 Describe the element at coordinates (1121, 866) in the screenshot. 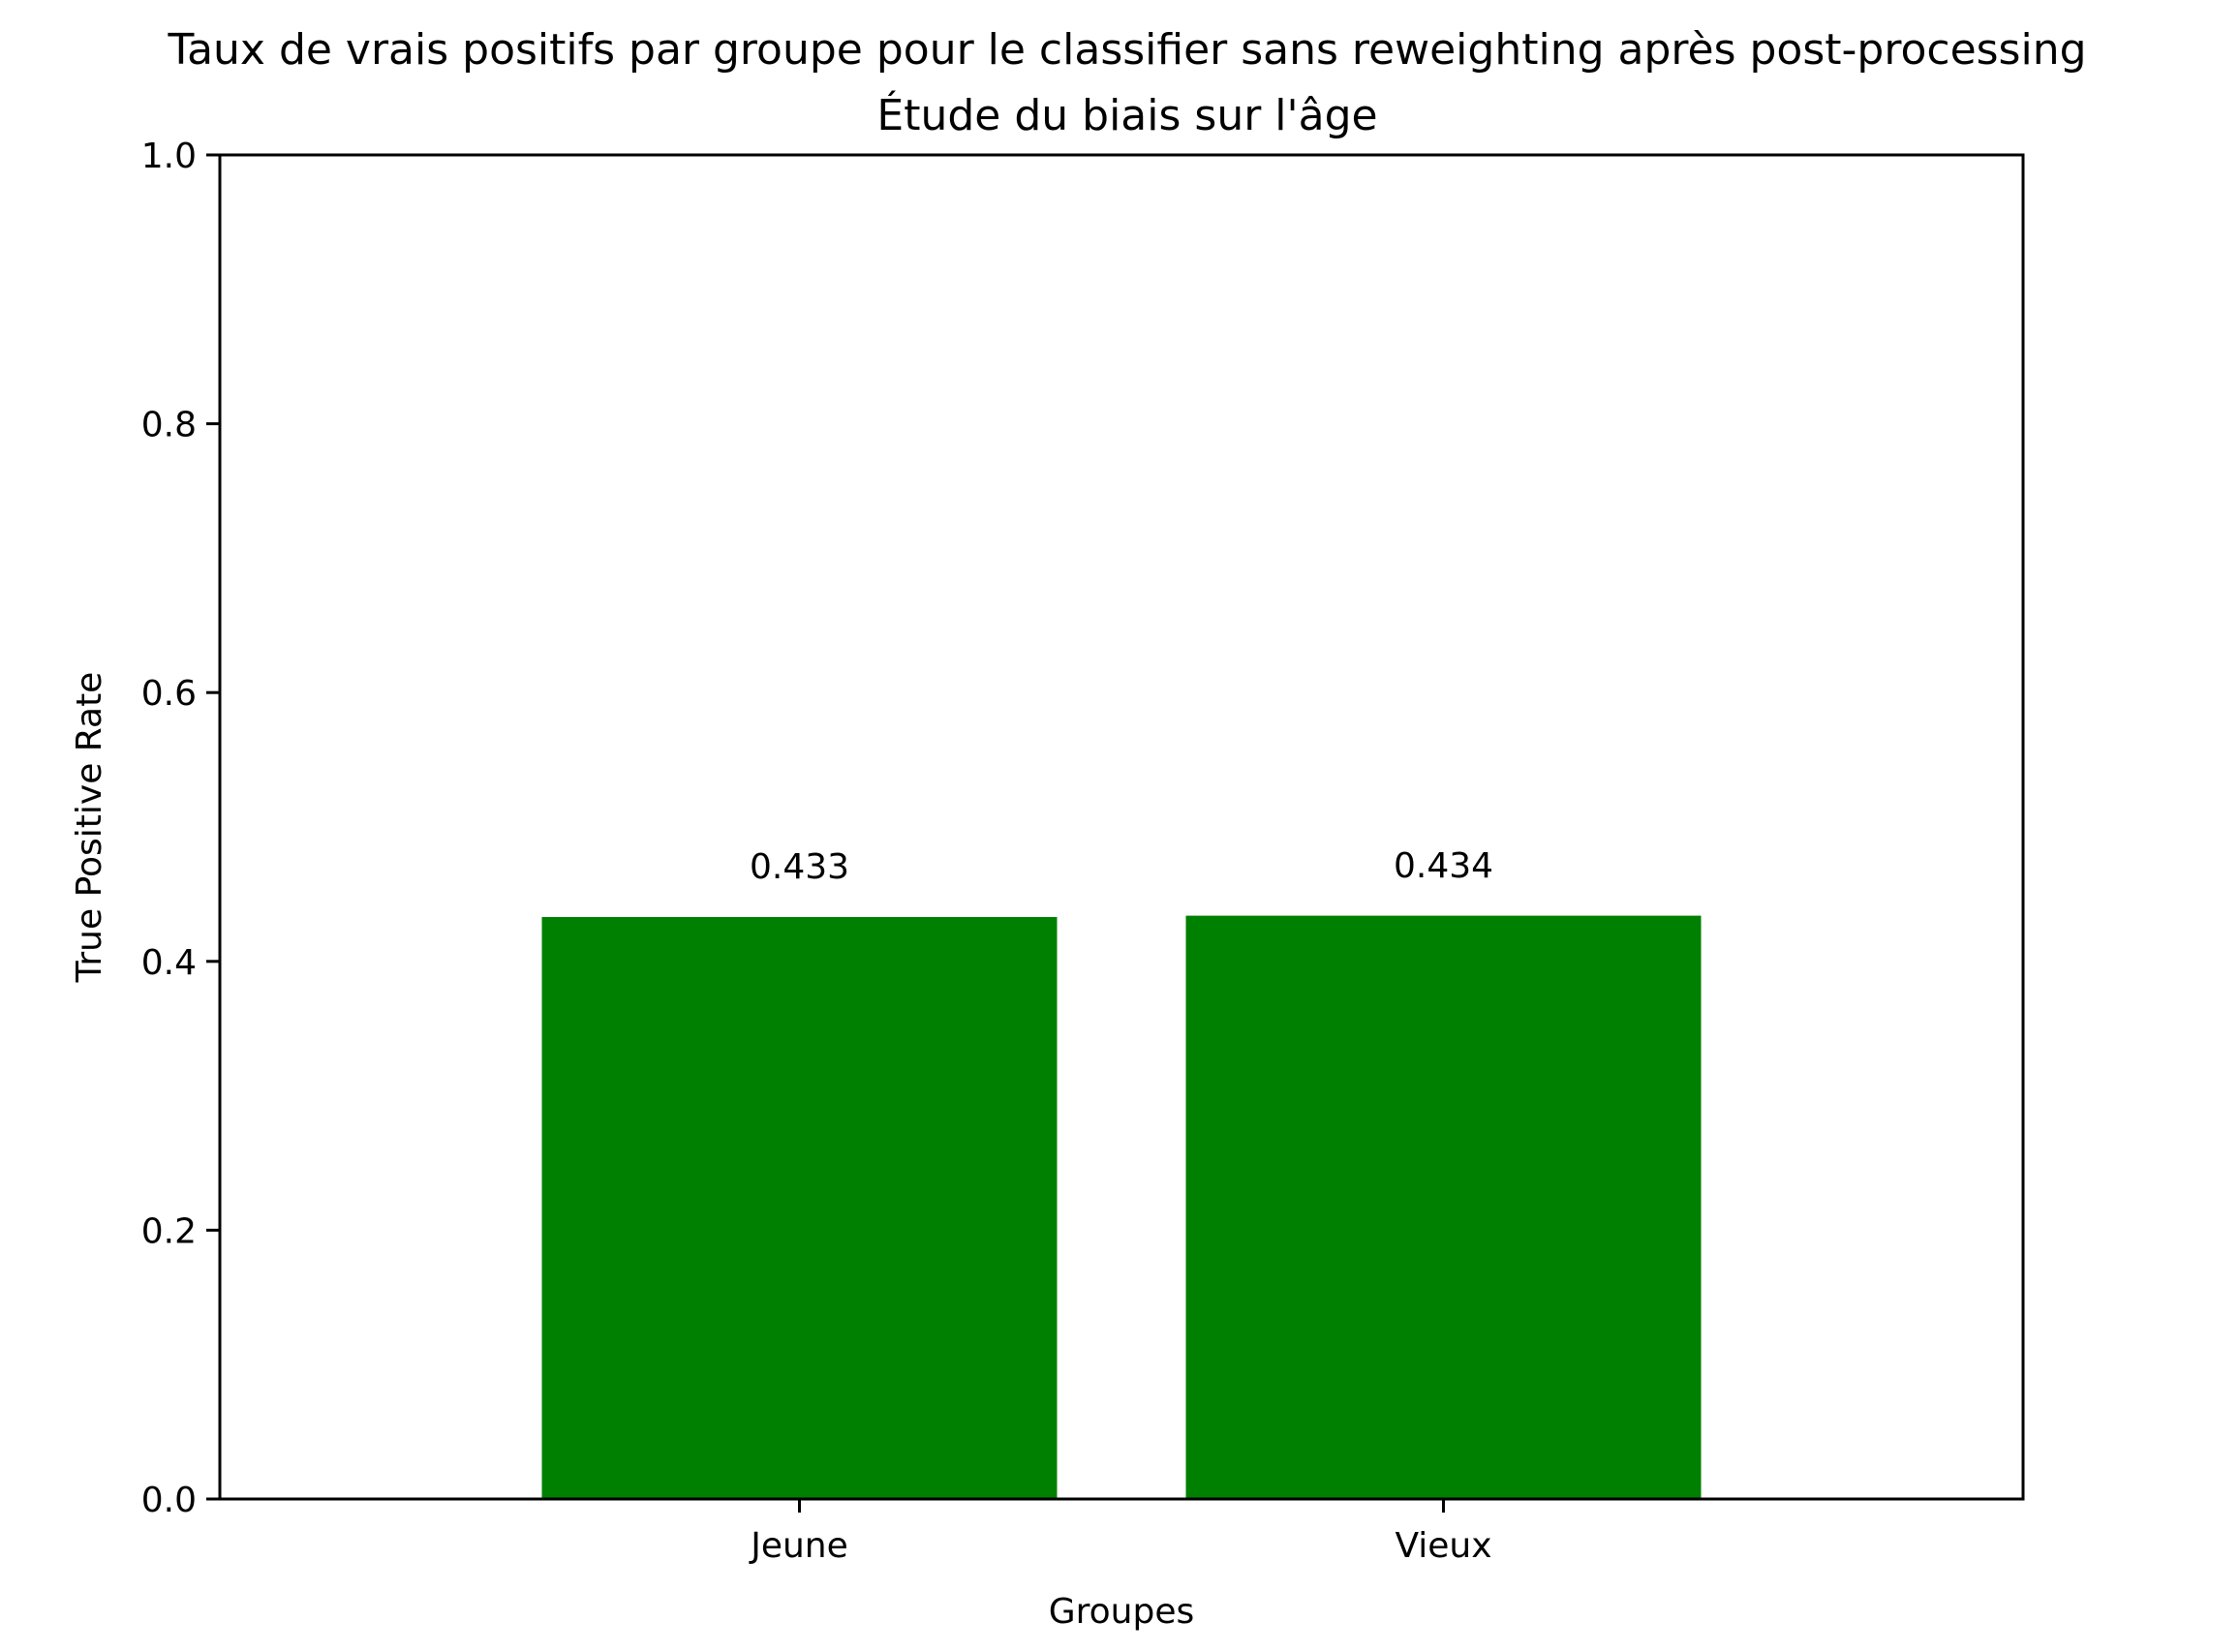

I see `data-labels-group: 0.433 0.434` at that location.